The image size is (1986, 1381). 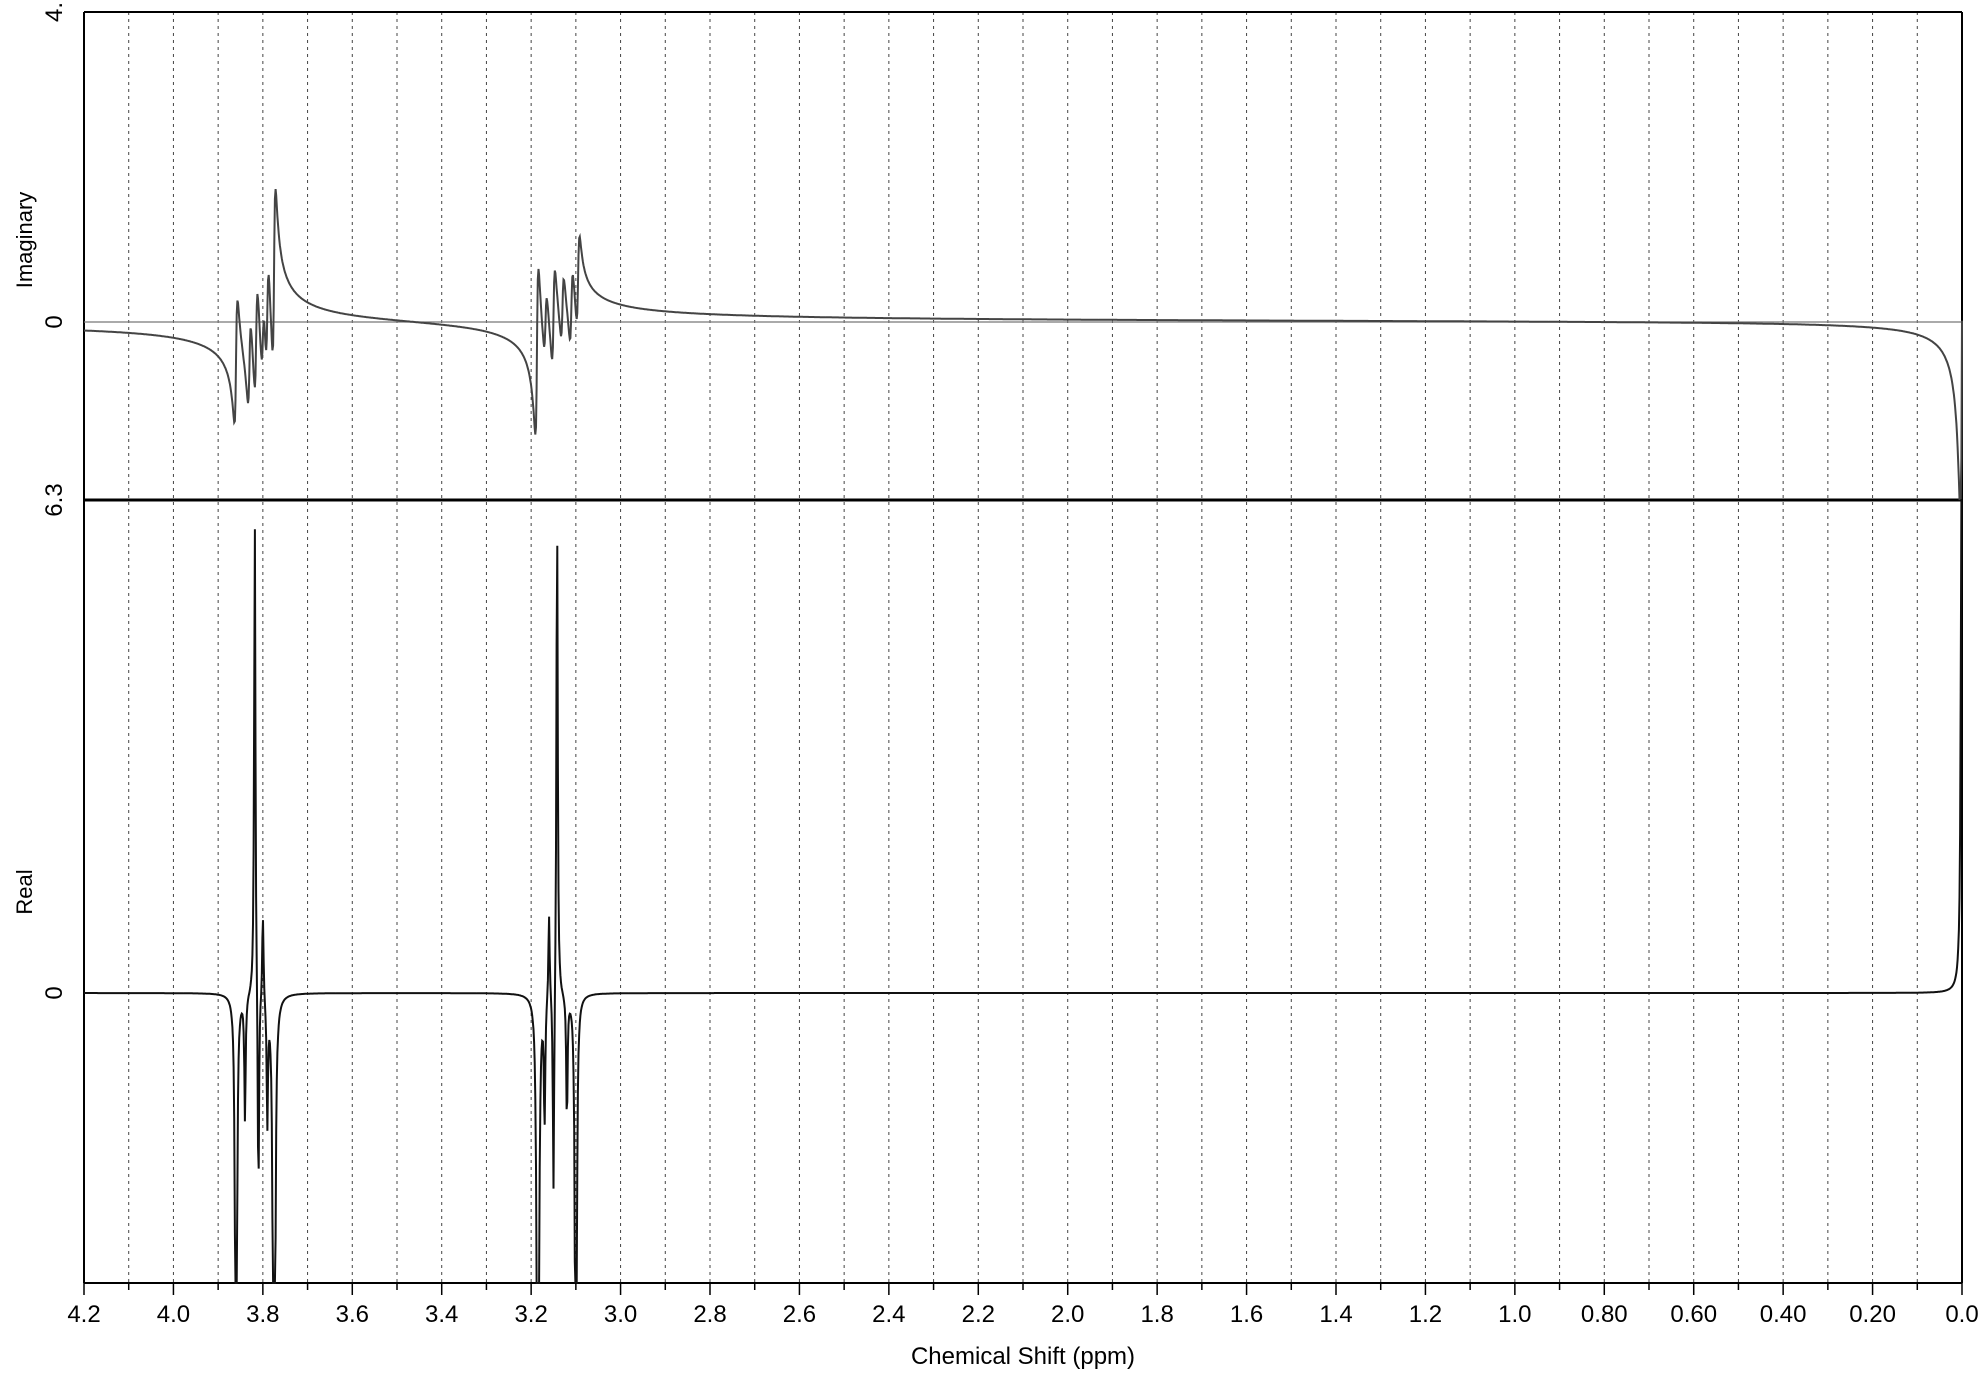 I want to click on x-tick-label: 0.40, so click(x=1783, y=1314).